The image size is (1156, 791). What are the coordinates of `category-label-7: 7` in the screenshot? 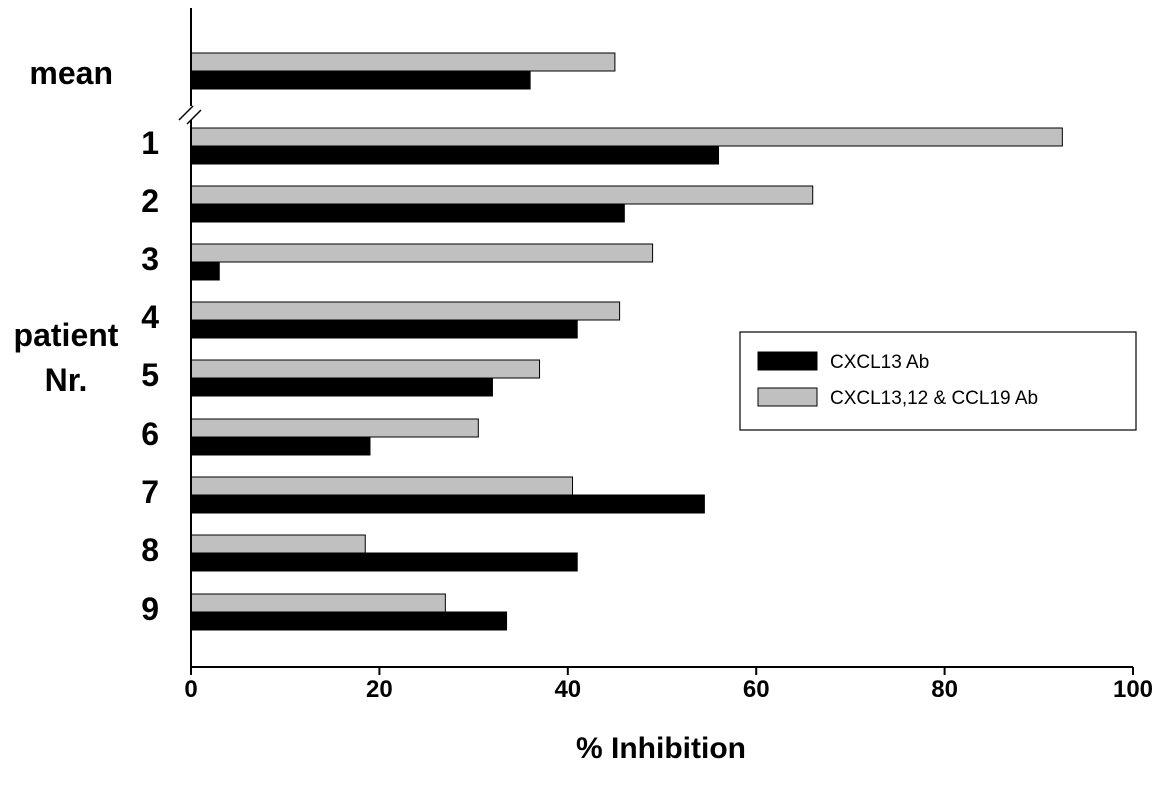 It's located at (150, 492).